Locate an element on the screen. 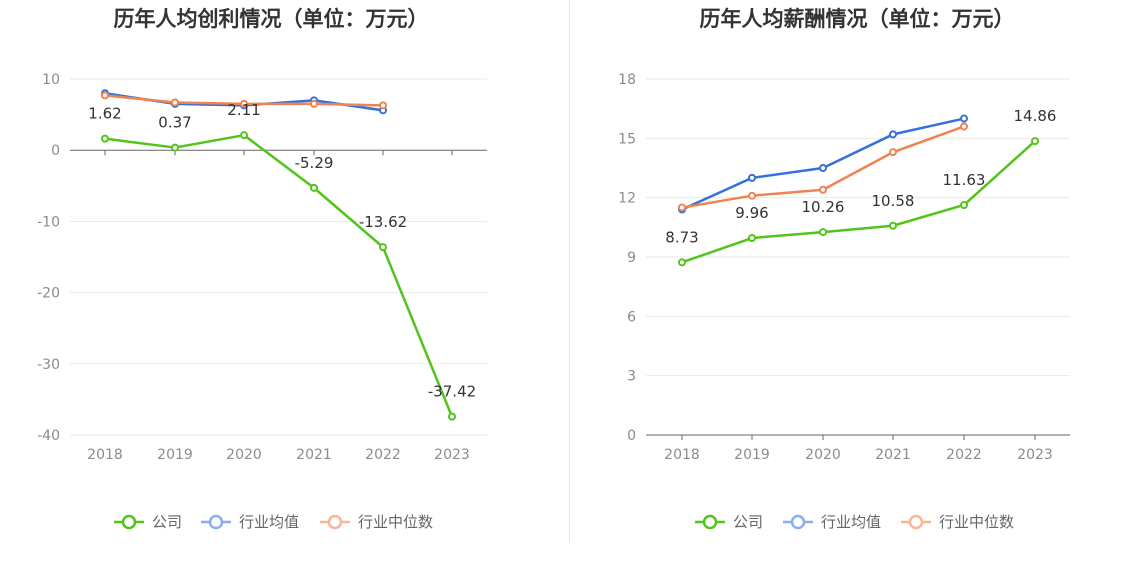 The image size is (1134, 582). y-tick-label: 12 is located at coordinates (627, 199).